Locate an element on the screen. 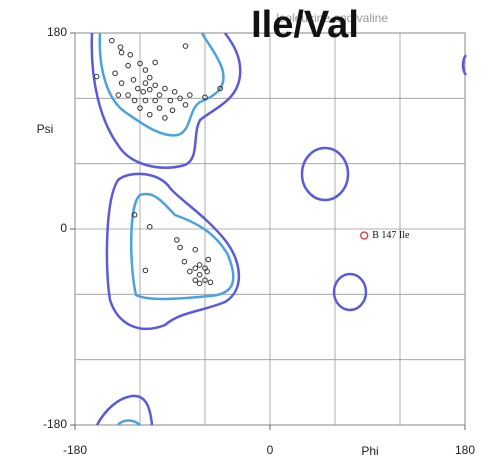  y-axis-label: Psi is located at coordinates (45, 129).